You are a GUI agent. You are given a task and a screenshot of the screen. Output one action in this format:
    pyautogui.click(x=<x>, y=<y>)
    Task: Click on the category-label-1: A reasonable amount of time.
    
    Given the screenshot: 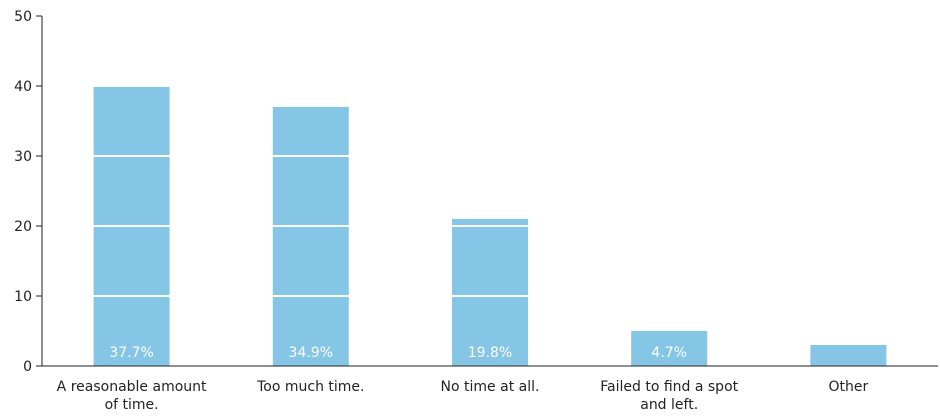 What is the action you would take?
    pyautogui.click(x=132, y=396)
    